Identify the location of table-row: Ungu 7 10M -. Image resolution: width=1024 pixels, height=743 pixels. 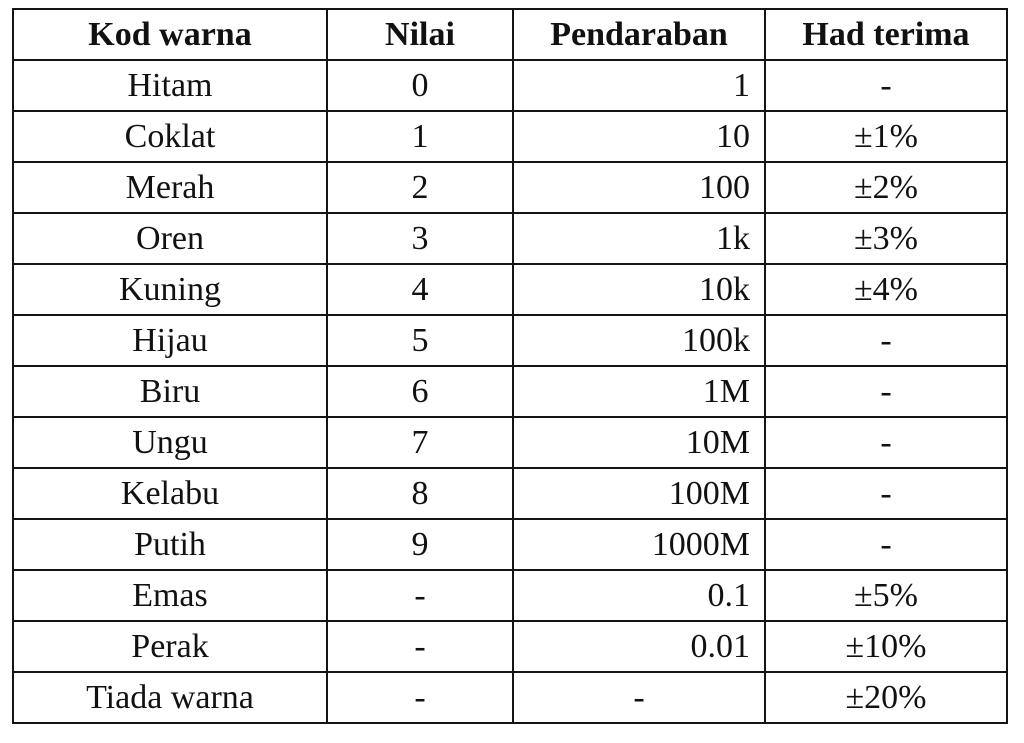
(510, 442).